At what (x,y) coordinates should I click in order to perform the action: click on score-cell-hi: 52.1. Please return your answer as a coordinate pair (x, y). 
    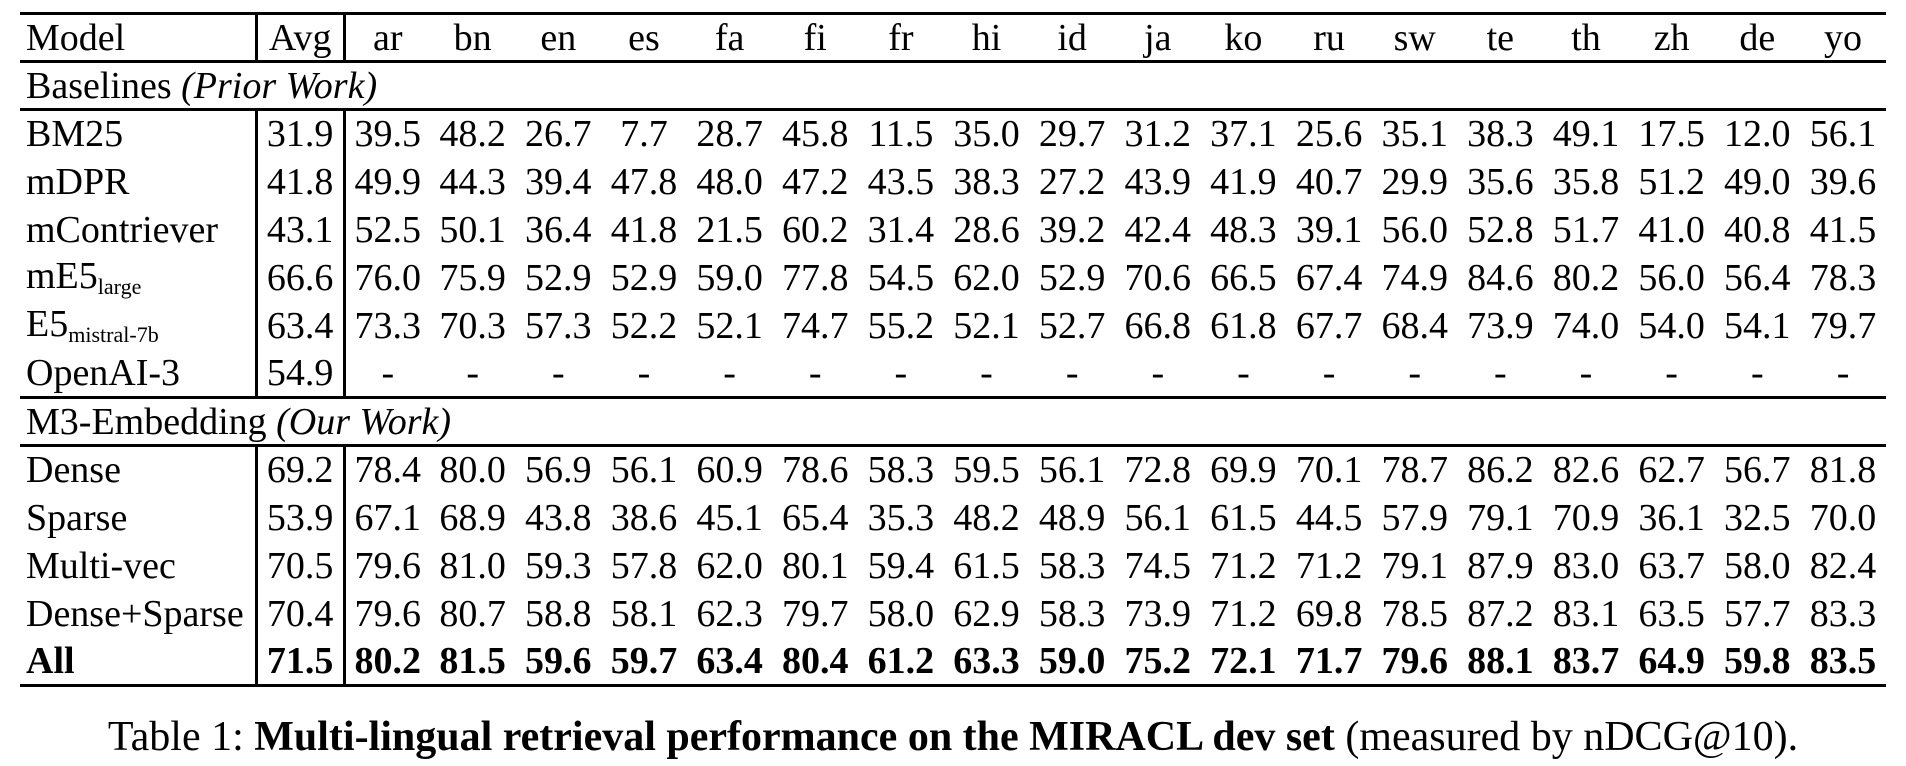
    Looking at the image, I should click on (986, 325).